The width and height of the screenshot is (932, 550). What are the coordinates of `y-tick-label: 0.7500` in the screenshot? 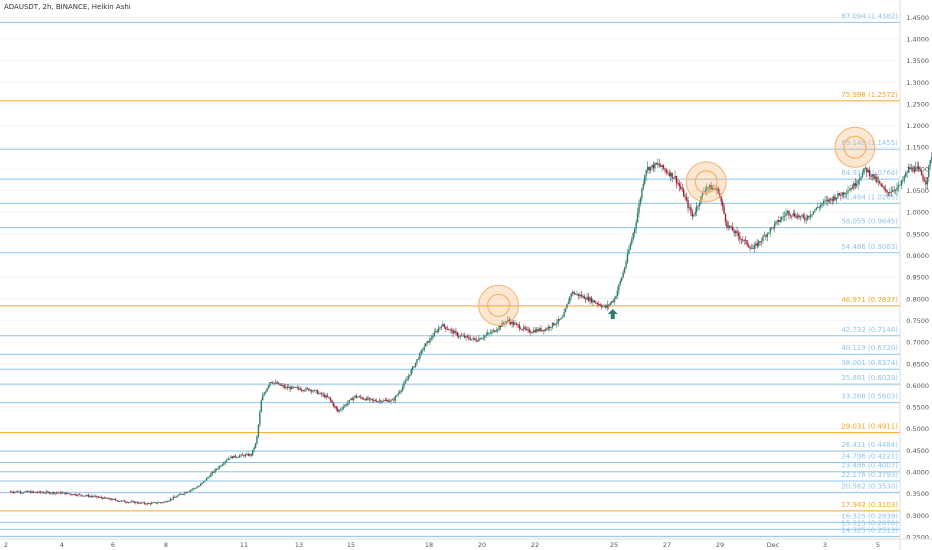 It's located at (917, 321).